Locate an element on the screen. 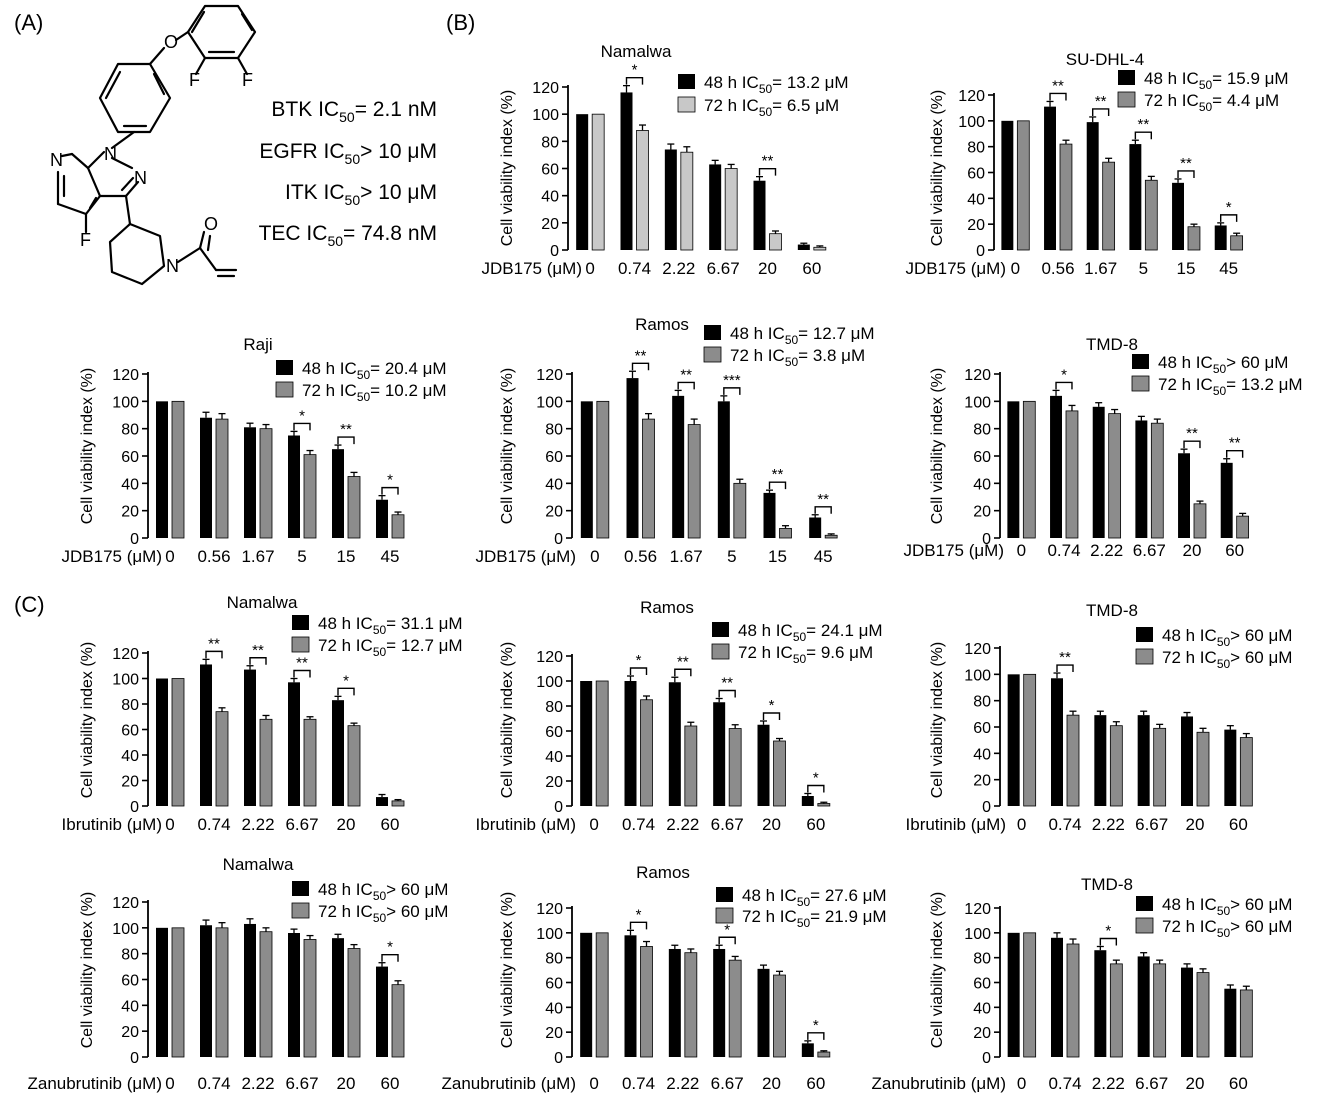  chart-title: Namalwa is located at coordinates (262, 602).